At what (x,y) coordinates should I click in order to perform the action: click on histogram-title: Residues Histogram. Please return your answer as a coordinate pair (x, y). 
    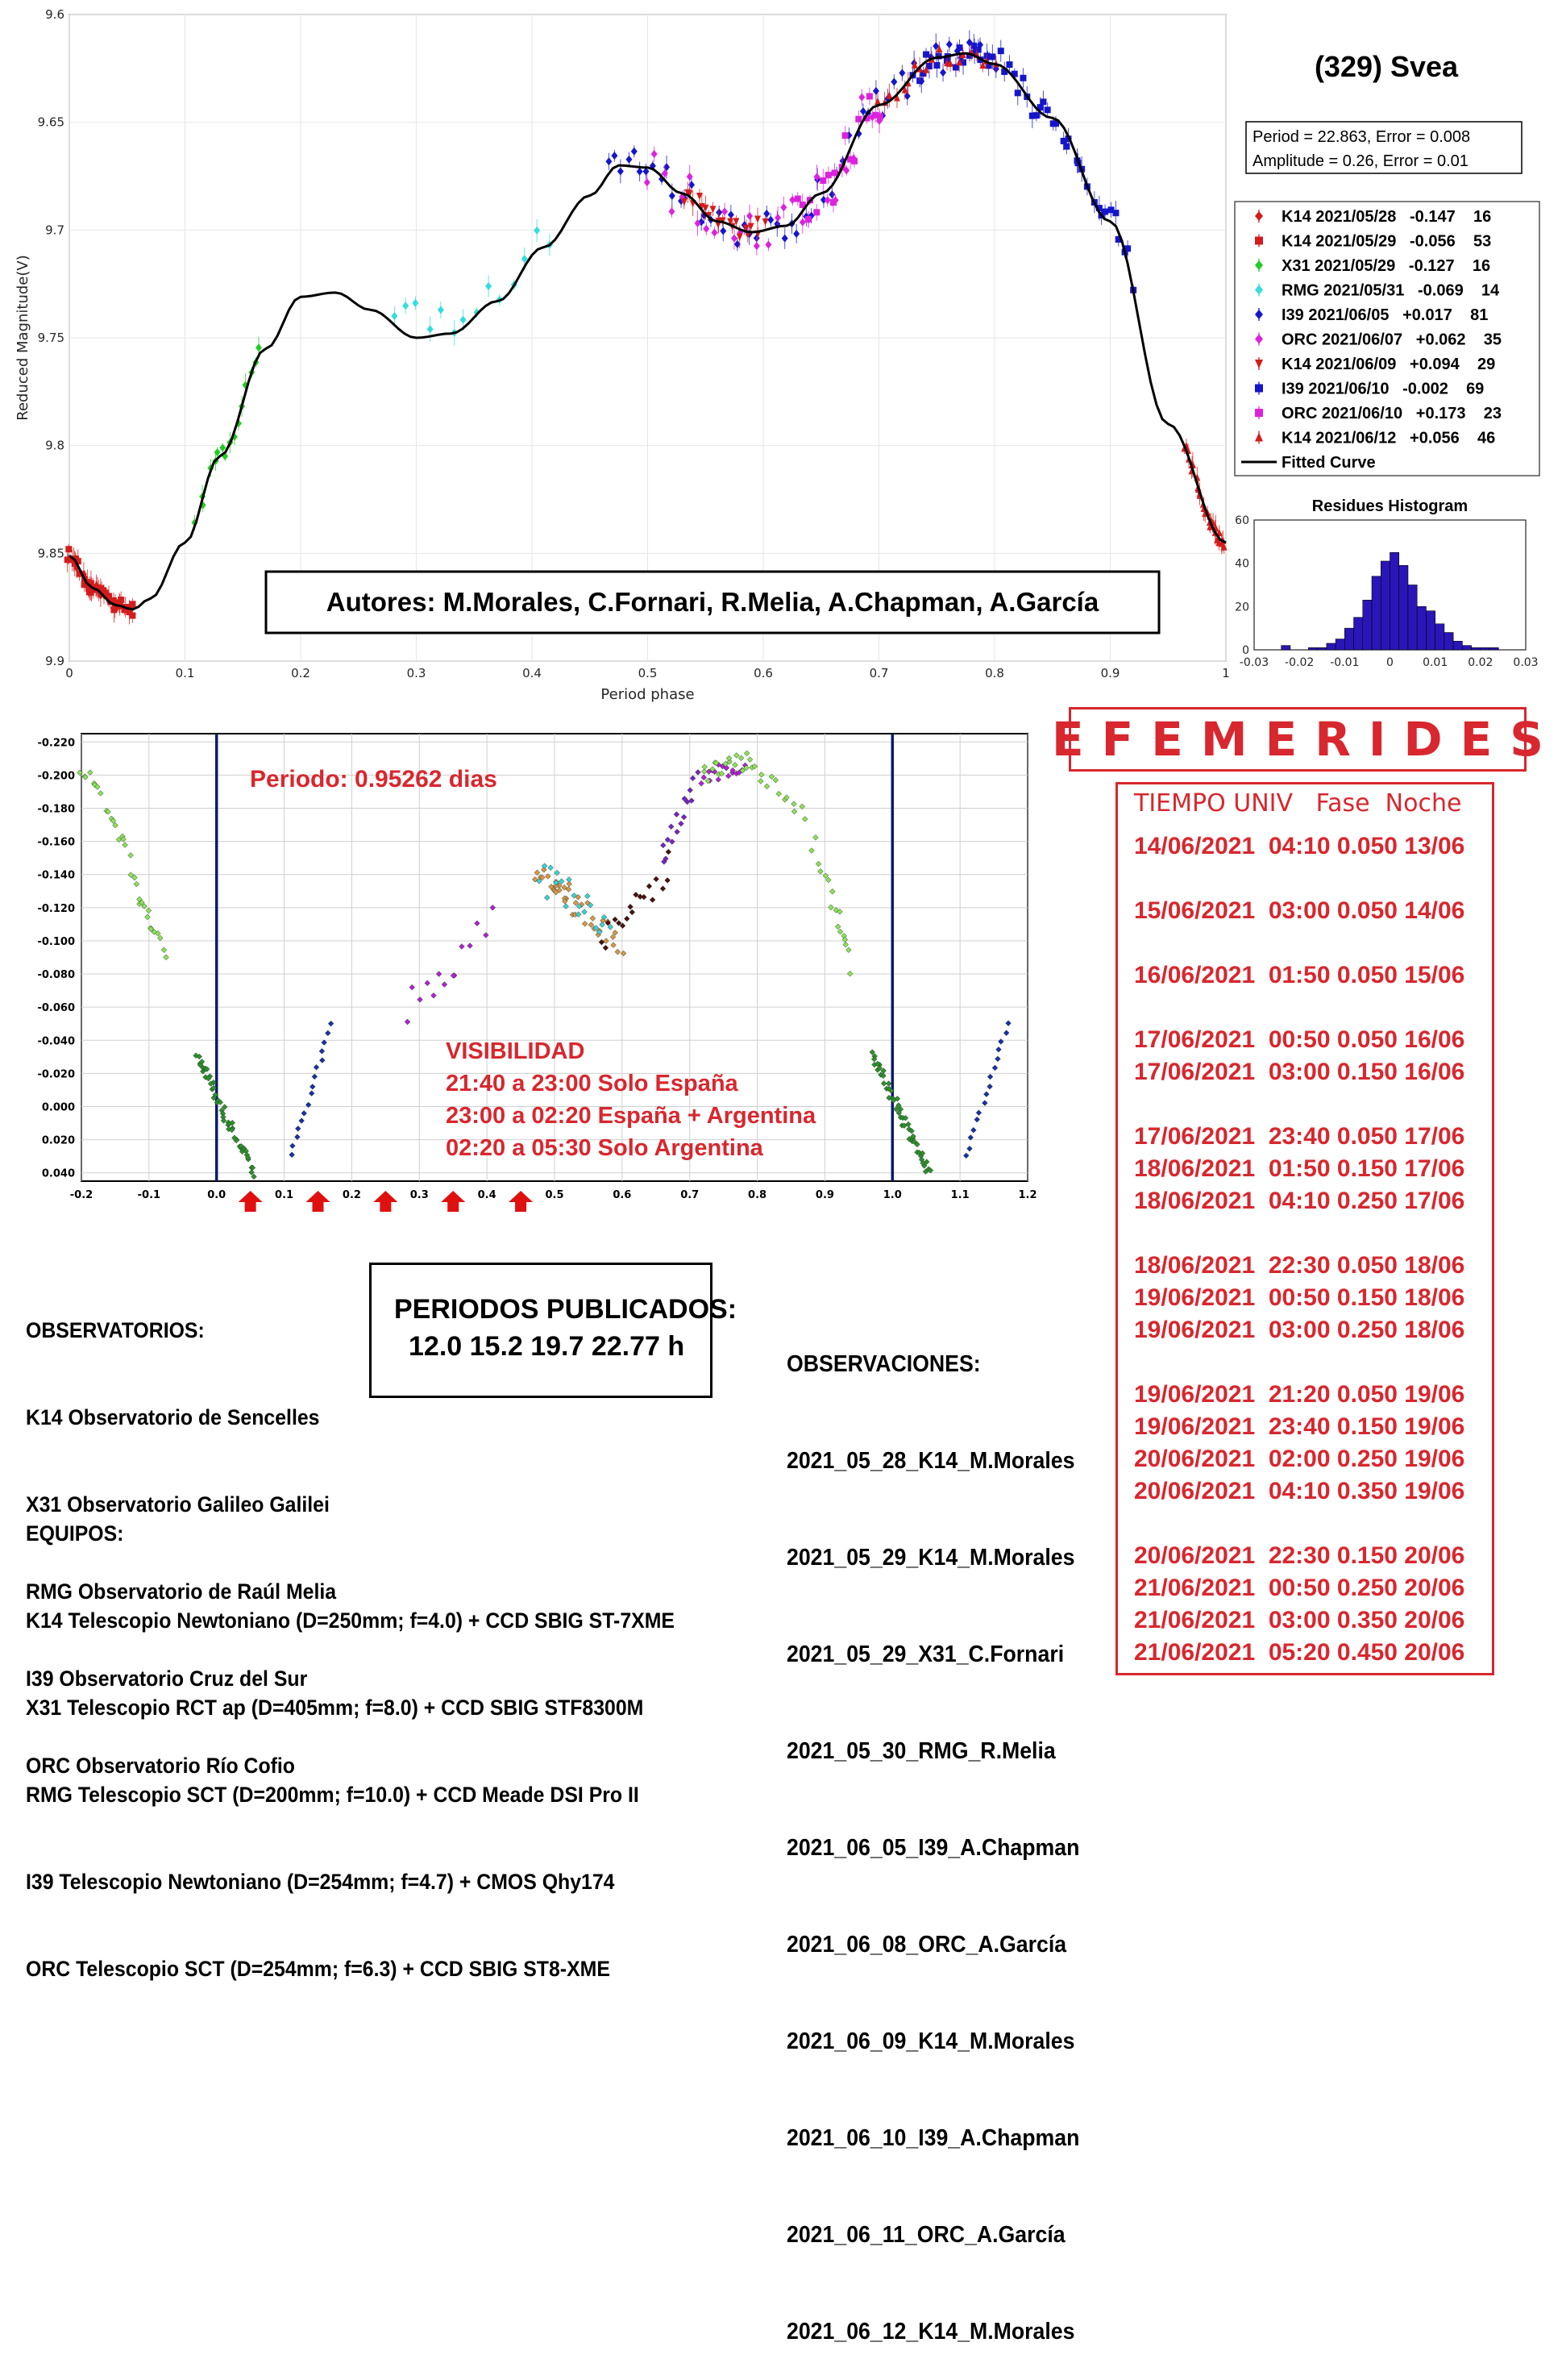
    Looking at the image, I should click on (1390, 506).